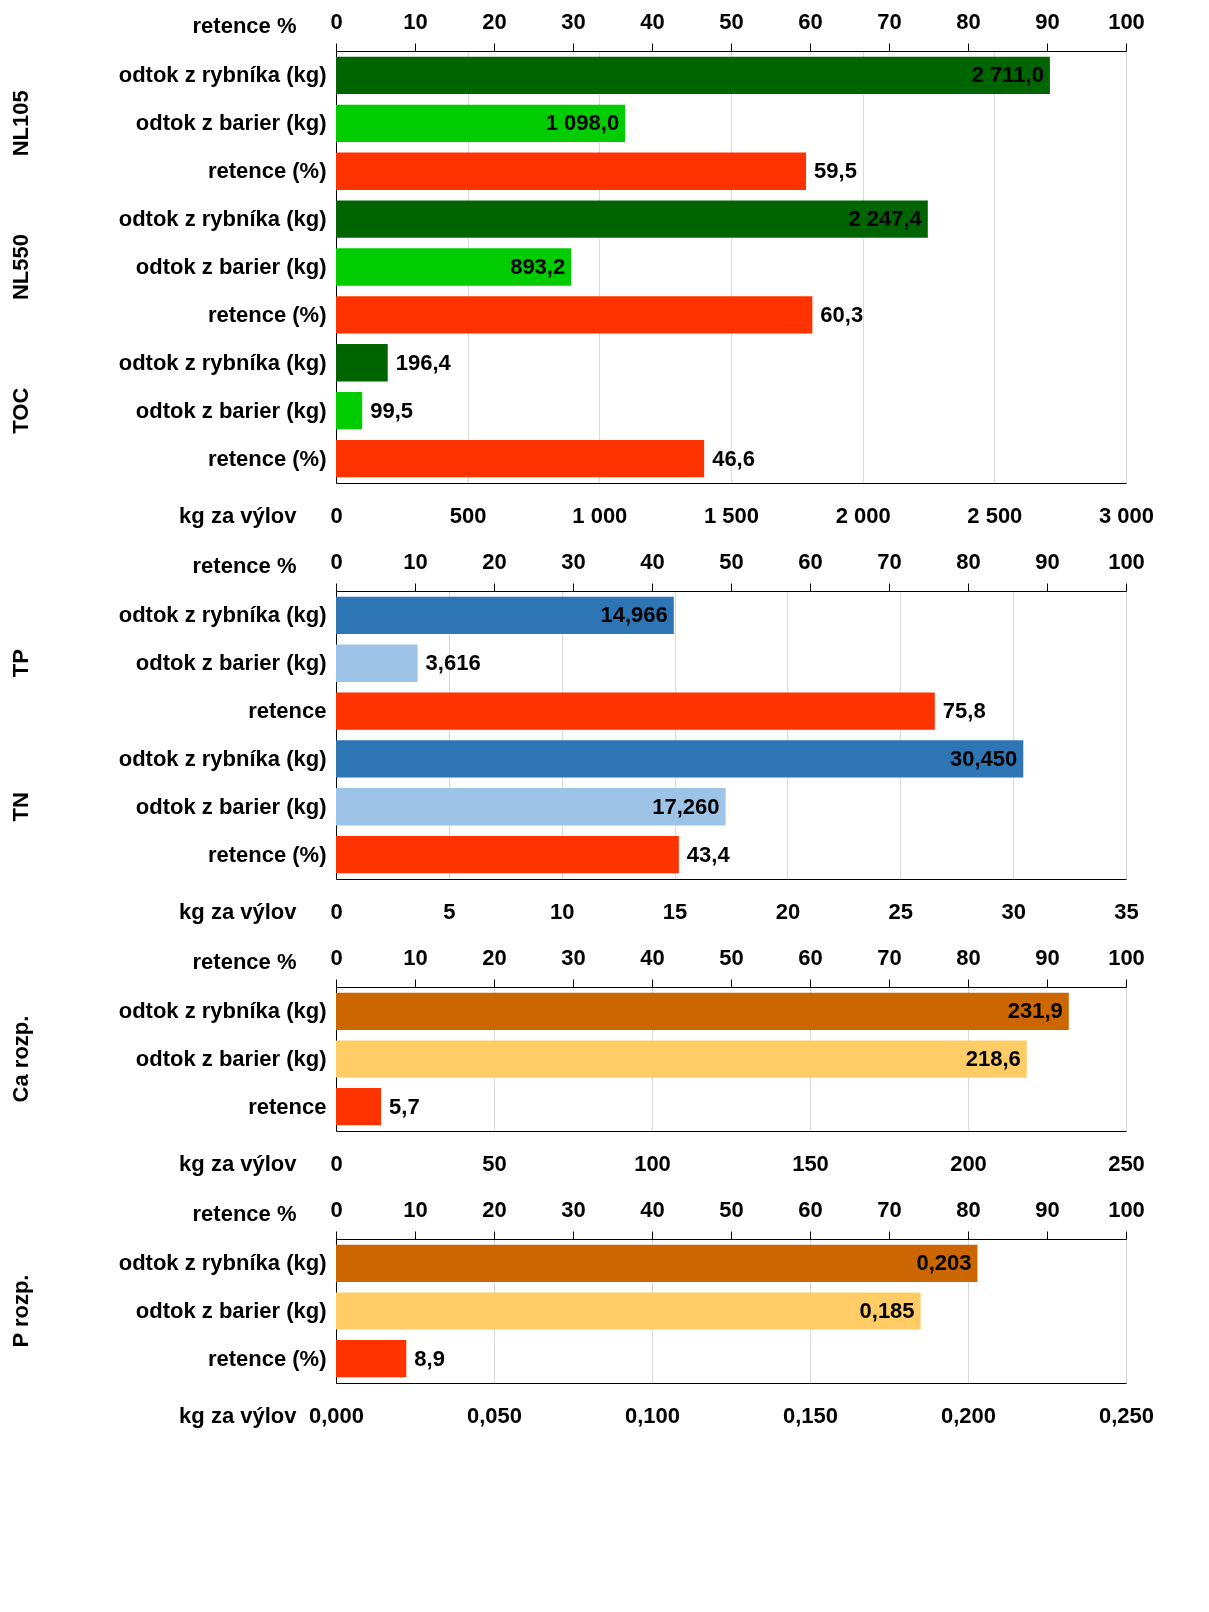 The image size is (1209, 1612). What do you see at coordinates (392, 410) in the screenshot?
I see `data-label: 99,5` at bounding box center [392, 410].